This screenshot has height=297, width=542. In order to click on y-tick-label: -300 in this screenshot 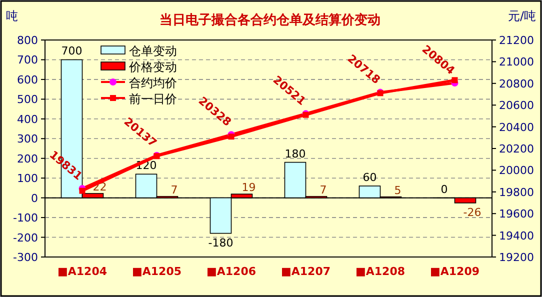, I will do `click(25, 257)`.